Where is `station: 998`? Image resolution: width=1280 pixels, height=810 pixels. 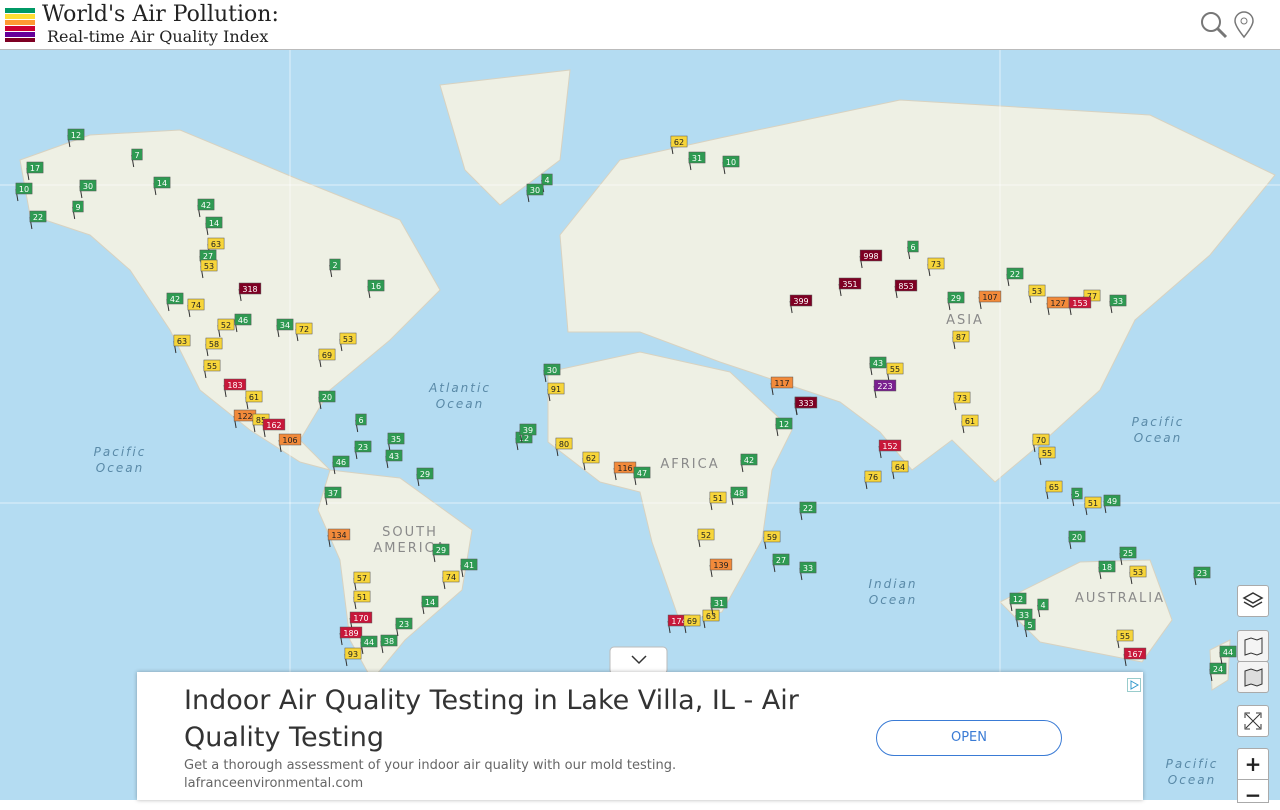
station: 998 is located at coordinates (871, 259).